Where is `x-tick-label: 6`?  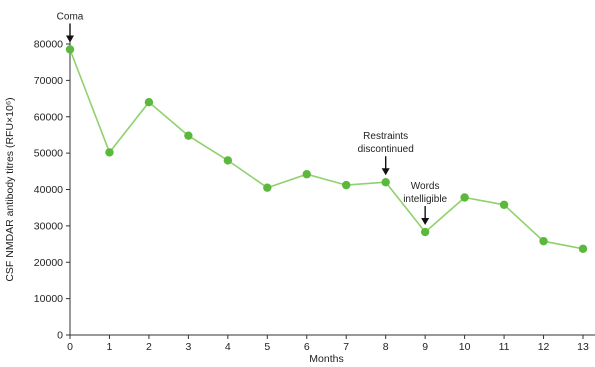
x-tick-label: 6 is located at coordinates (307, 347).